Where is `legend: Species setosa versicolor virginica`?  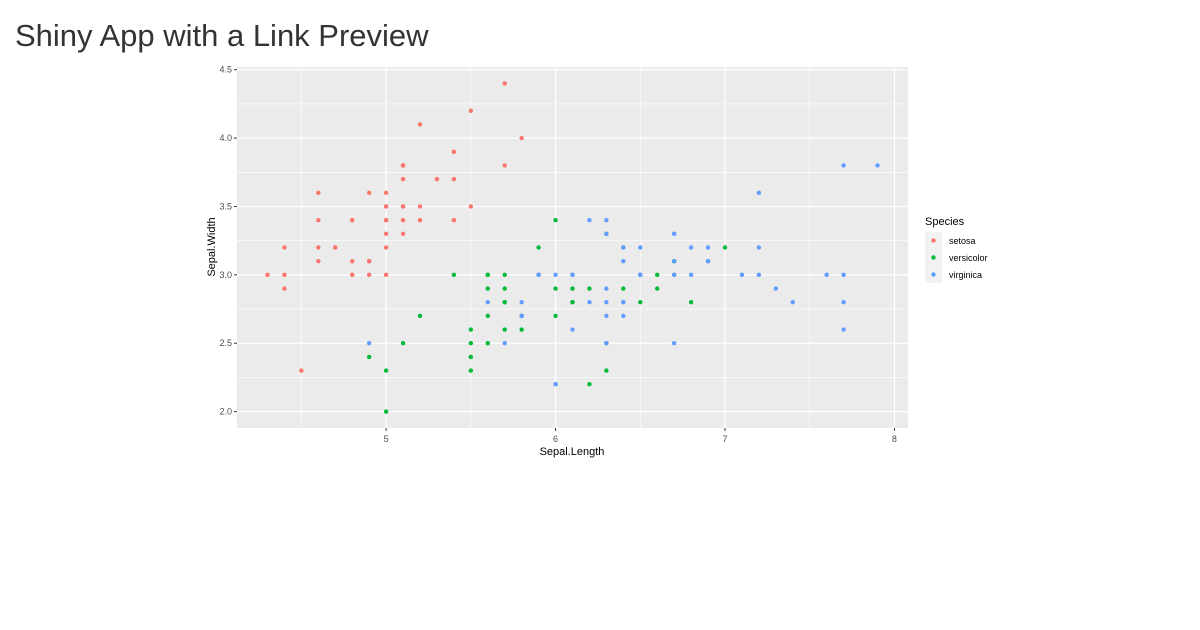 legend: Species setosa versicolor virginica is located at coordinates (956, 249).